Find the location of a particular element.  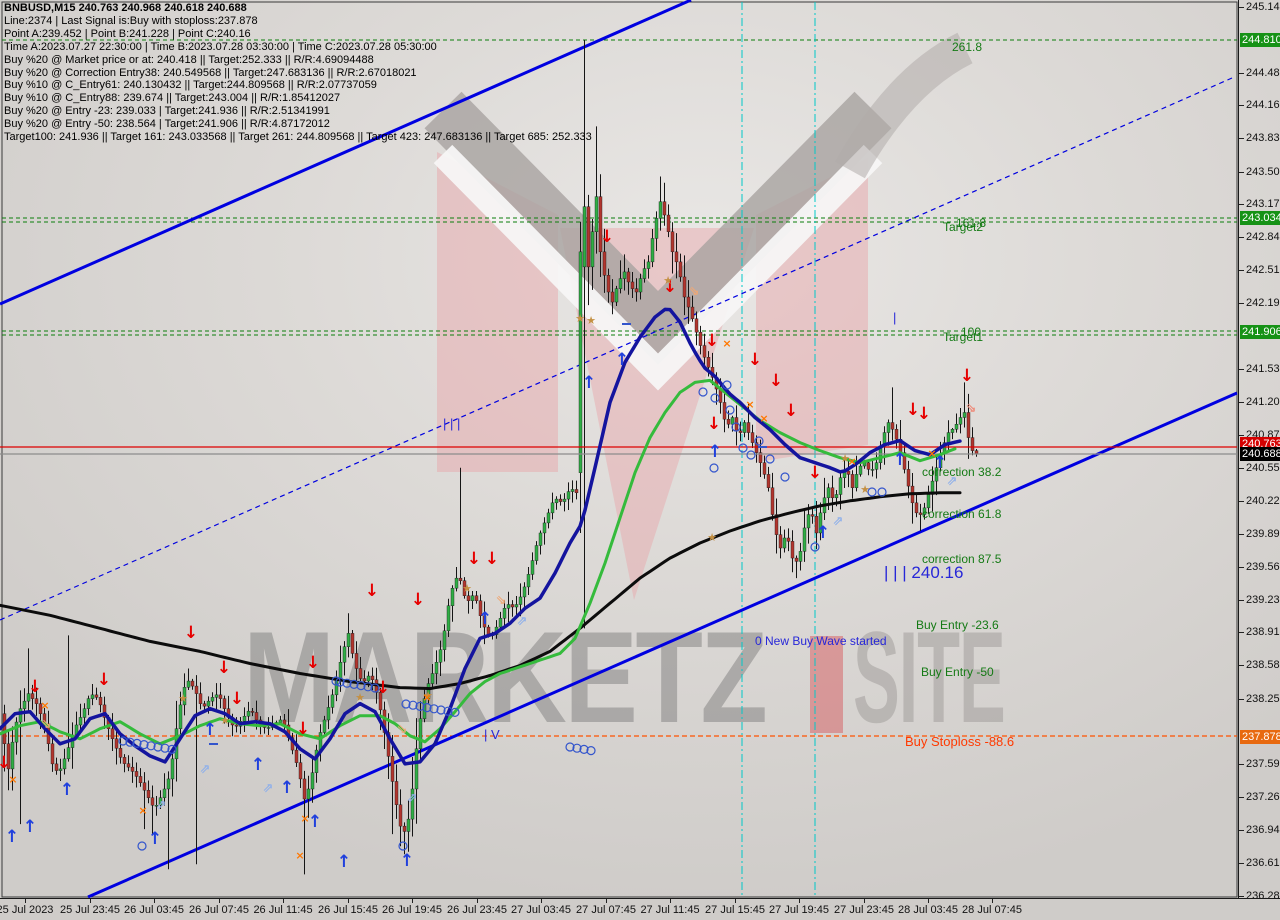

time-tick-label: 27 Jul 19:45 is located at coordinates (799, 910).